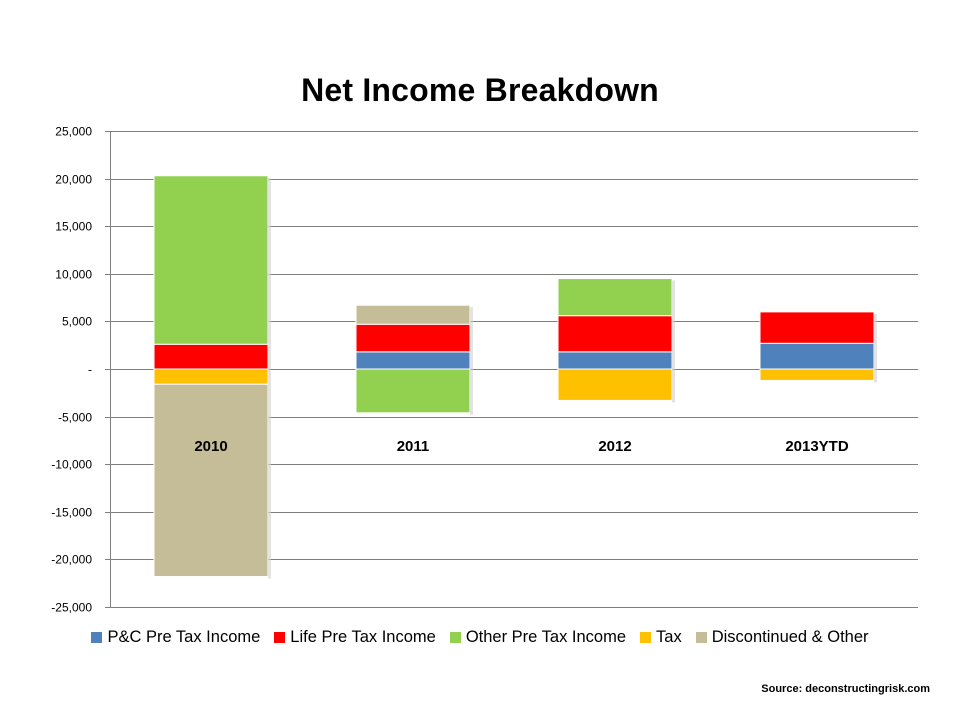 The image size is (960, 720). I want to click on y-tick-label: -20,000, so click(71, 560).